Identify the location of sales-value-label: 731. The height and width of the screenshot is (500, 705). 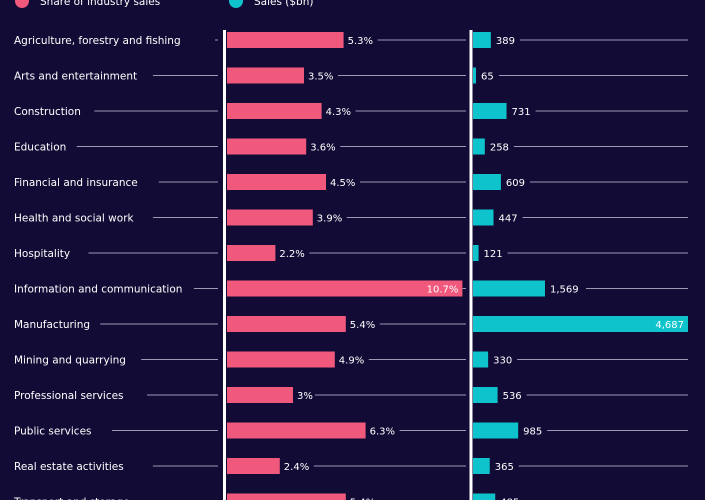
(521, 112).